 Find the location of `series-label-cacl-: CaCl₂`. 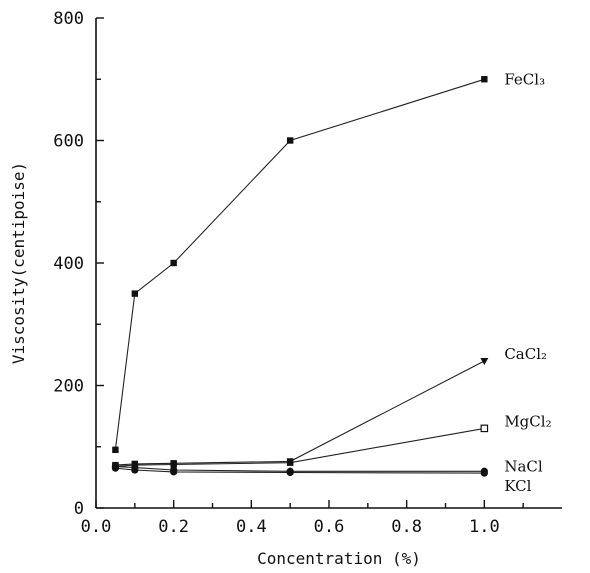

series-label-cacl-: CaCl₂ is located at coordinates (525, 354).